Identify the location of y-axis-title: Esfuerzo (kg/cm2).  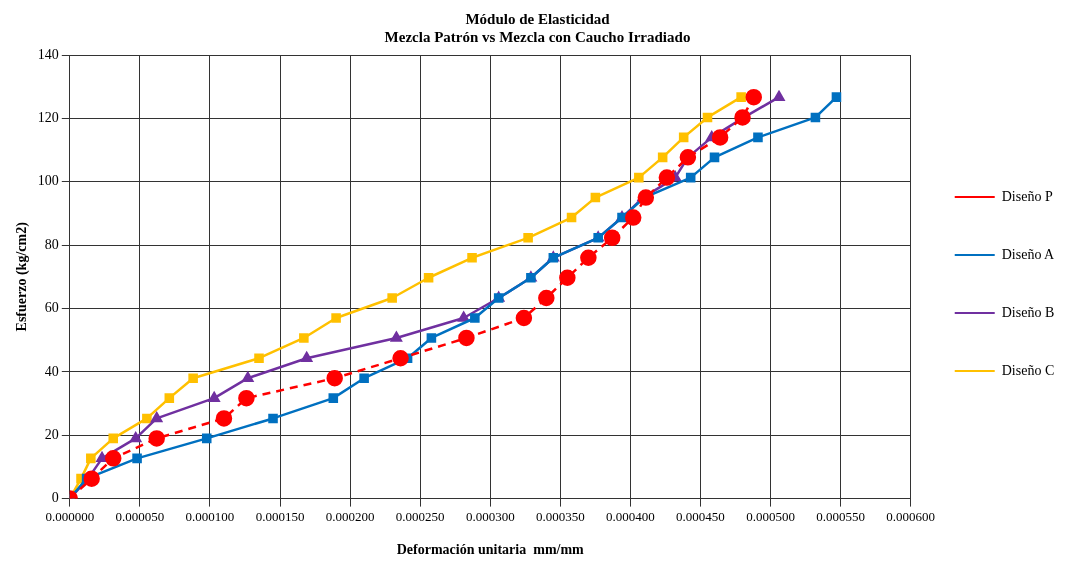
(22, 276).